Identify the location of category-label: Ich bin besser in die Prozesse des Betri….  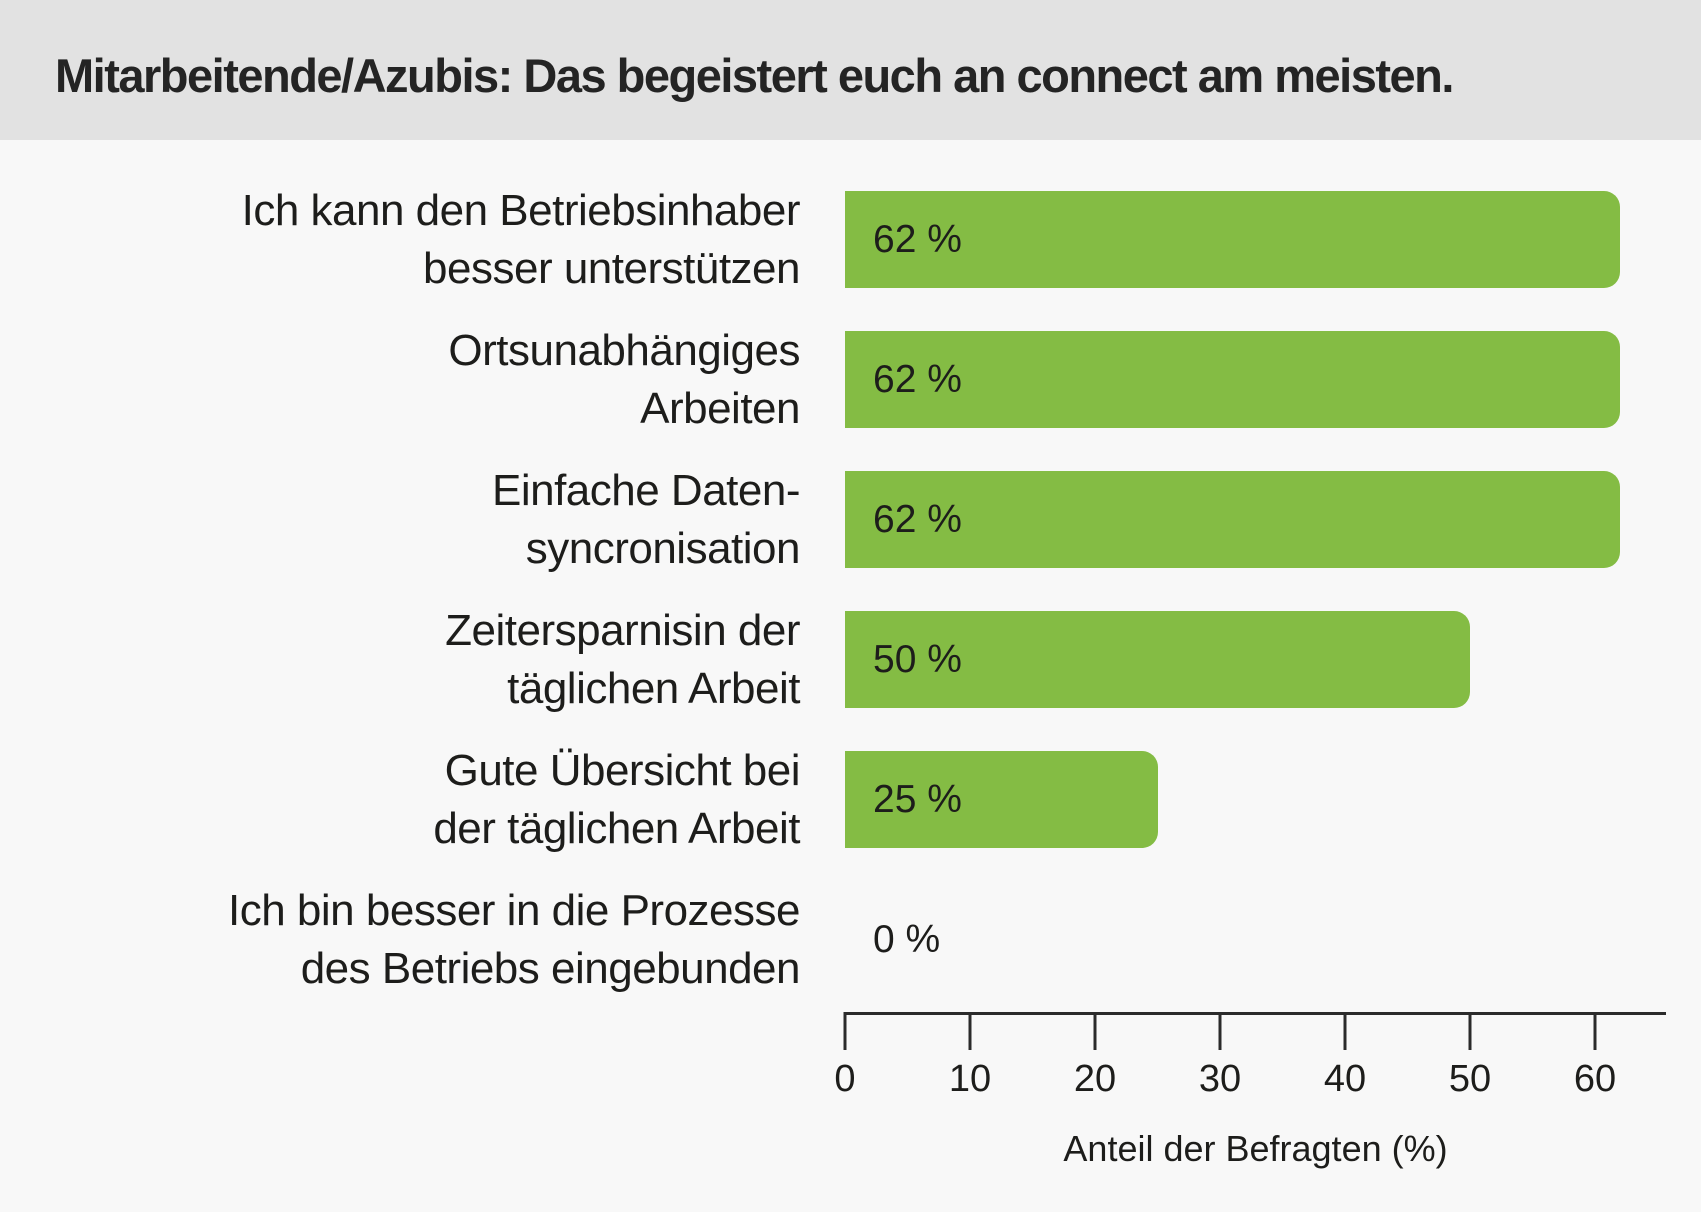
(514, 939).